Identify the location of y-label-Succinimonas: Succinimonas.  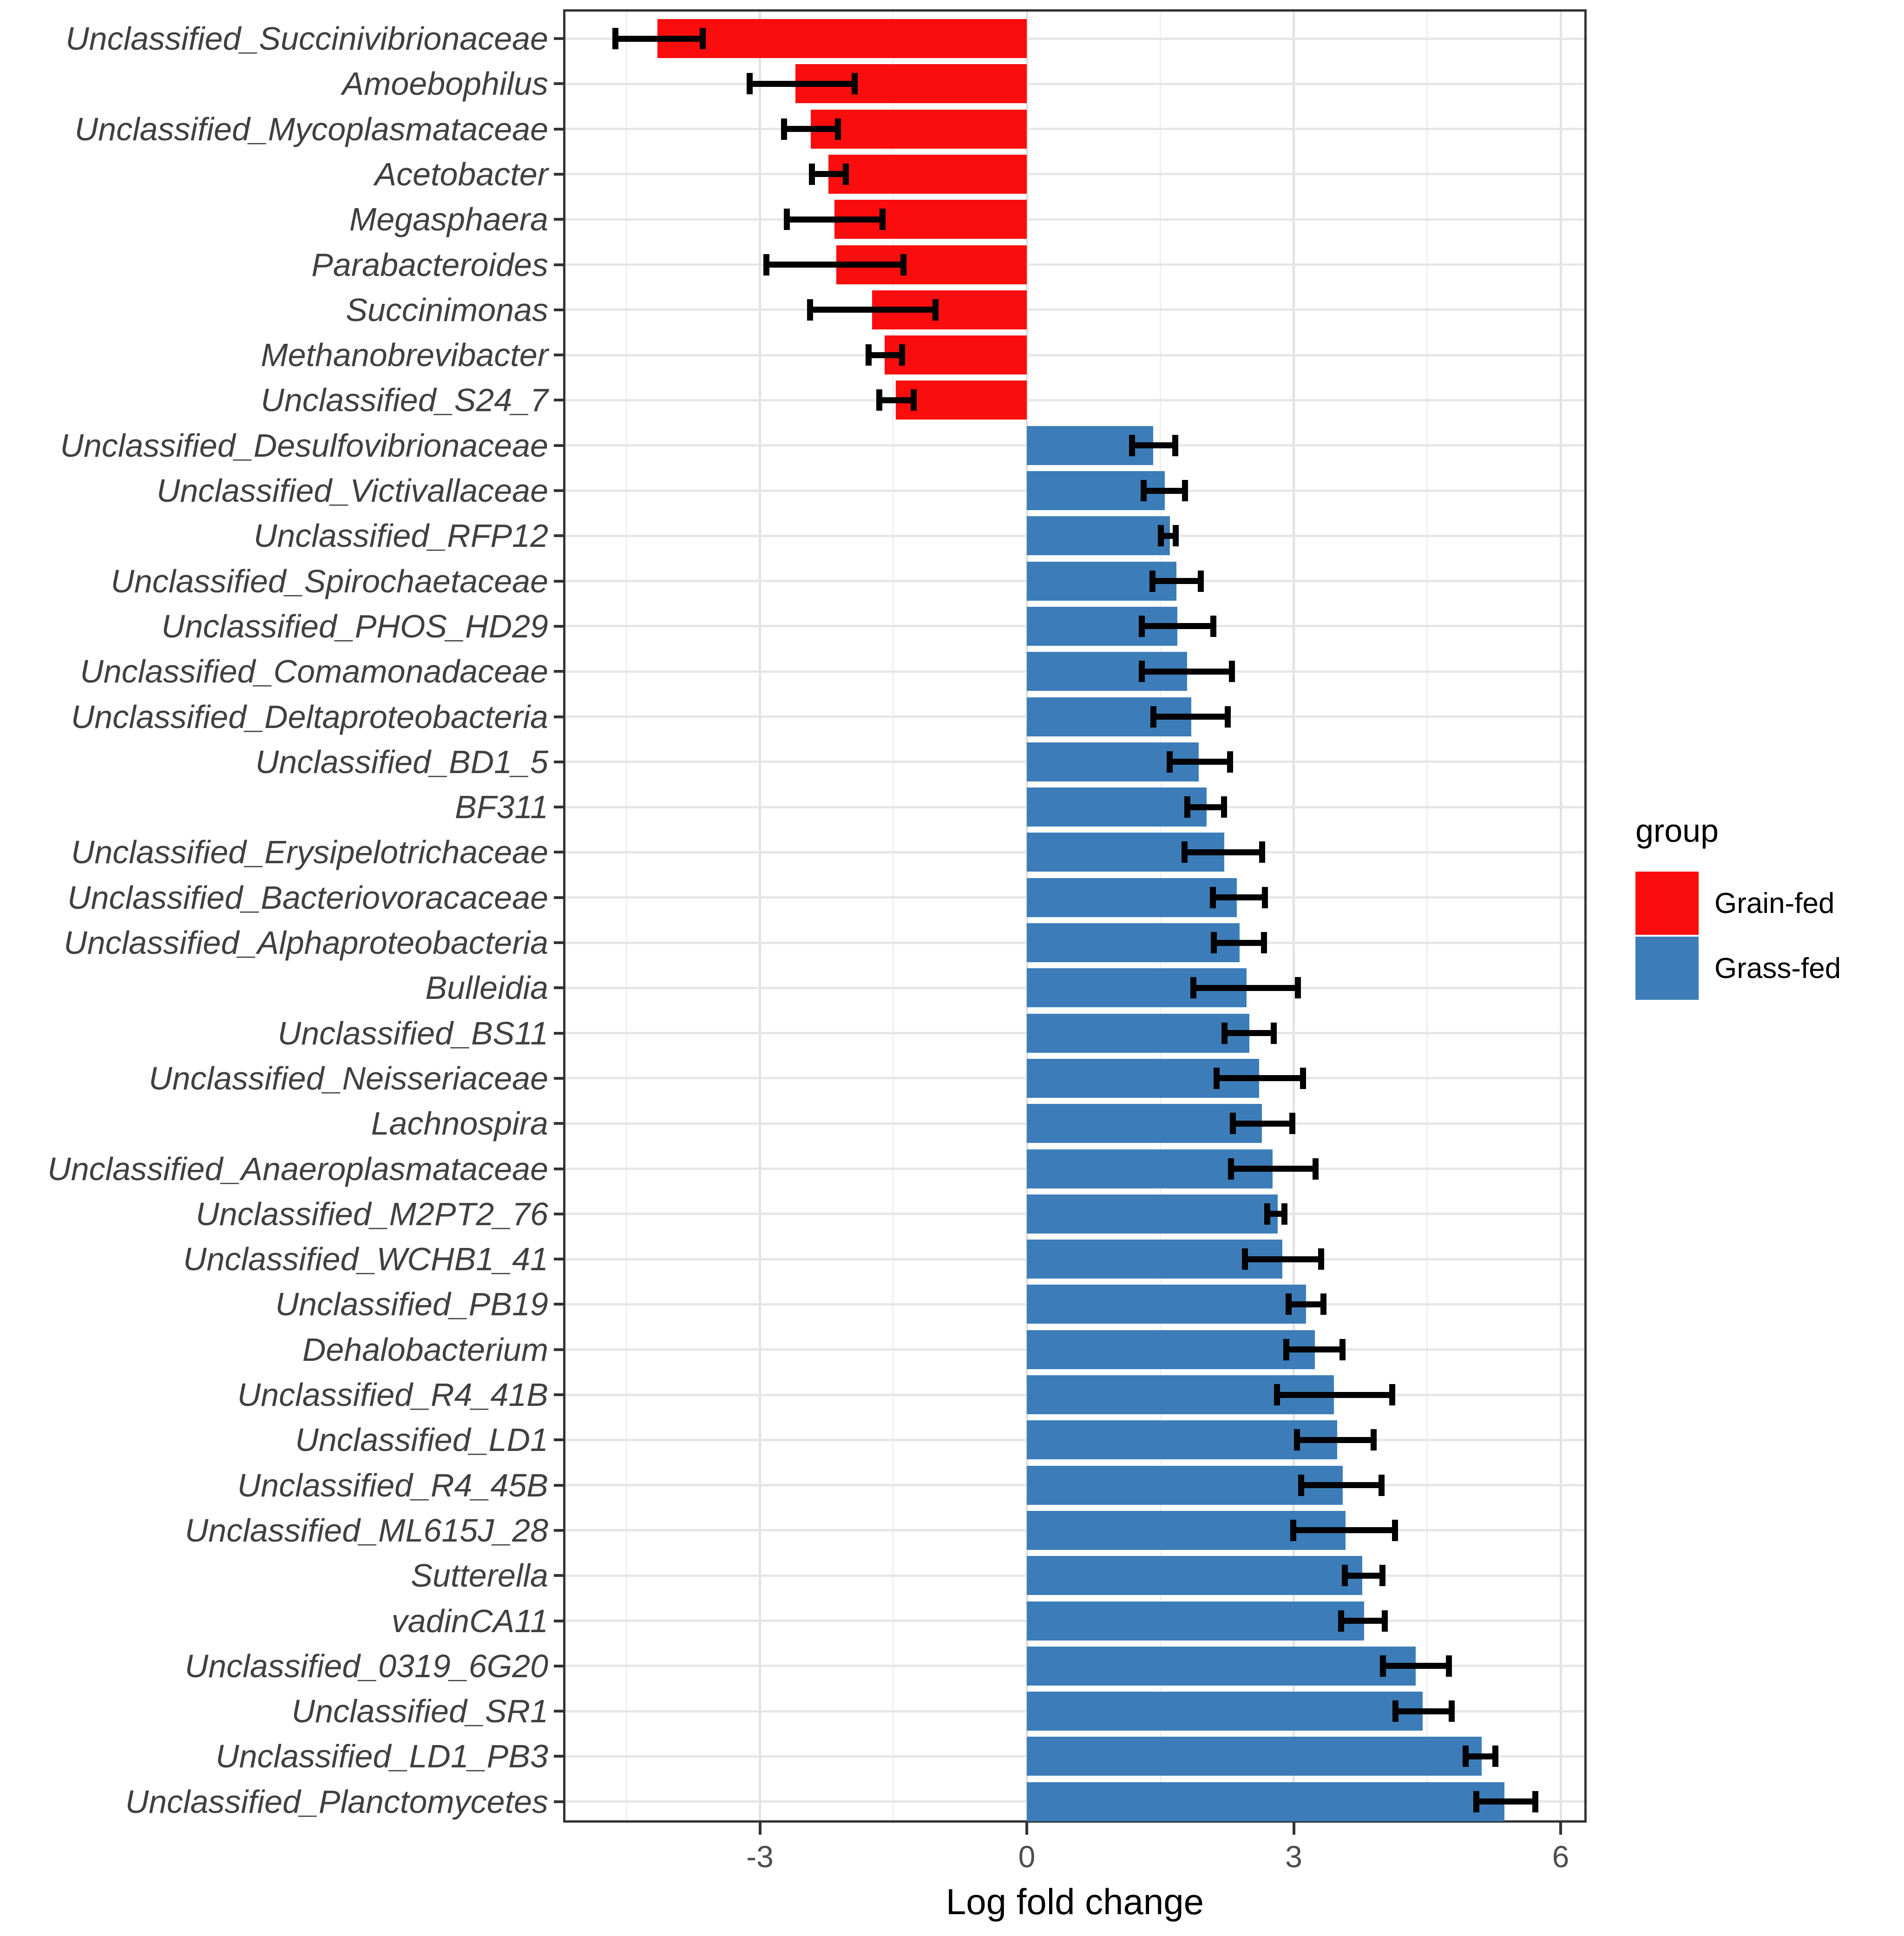
(447, 310).